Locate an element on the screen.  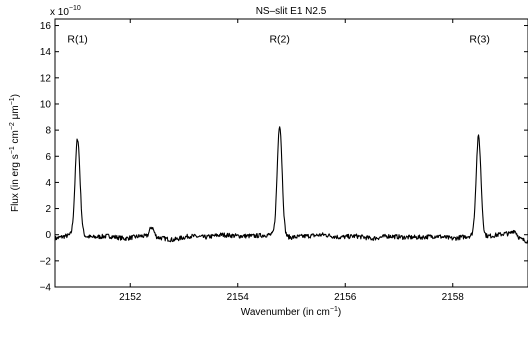
y-tick-label: 8 is located at coordinates (48, 131).